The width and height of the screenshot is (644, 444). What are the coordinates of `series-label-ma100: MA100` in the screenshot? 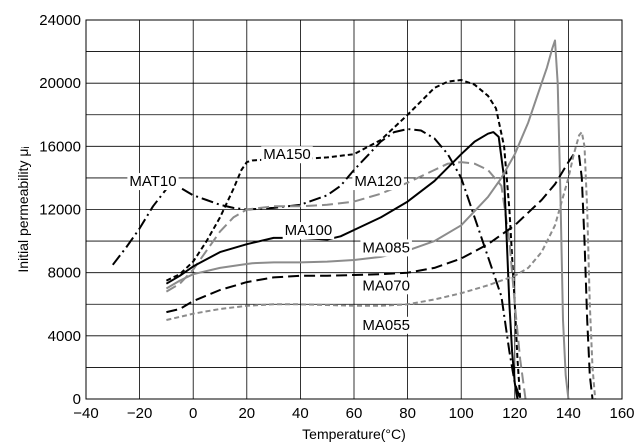 It's located at (309, 230).